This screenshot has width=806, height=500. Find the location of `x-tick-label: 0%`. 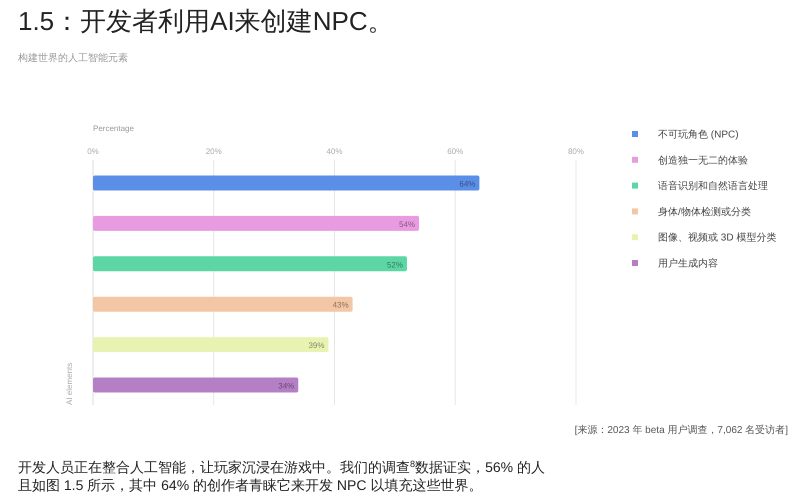

x-tick-label: 0% is located at coordinates (93, 151).